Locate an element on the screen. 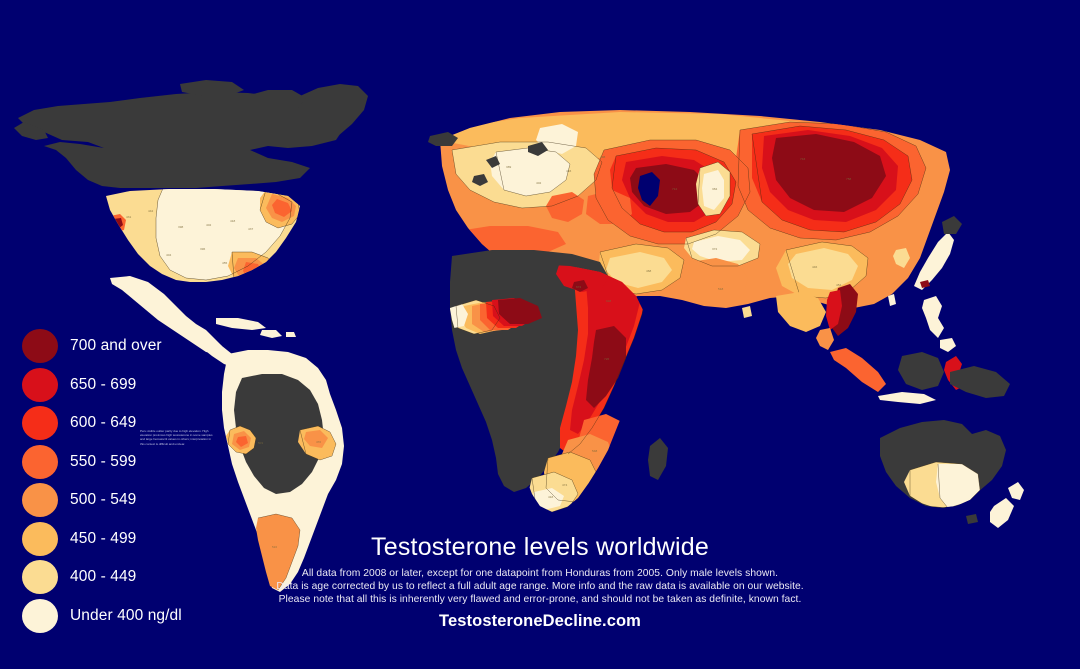  legend-item: 650 - 699 is located at coordinates (109, 385).